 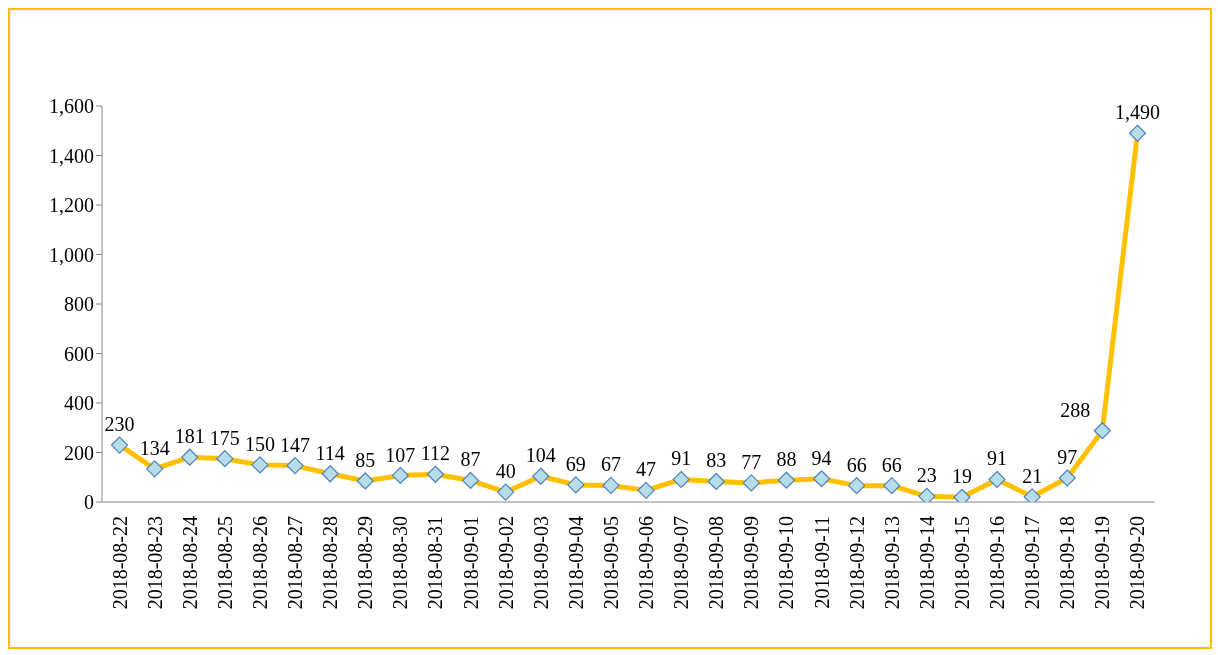 What do you see at coordinates (751, 563) in the screenshot?
I see `x-tick-label: 2018-09-09` at bounding box center [751, 563].